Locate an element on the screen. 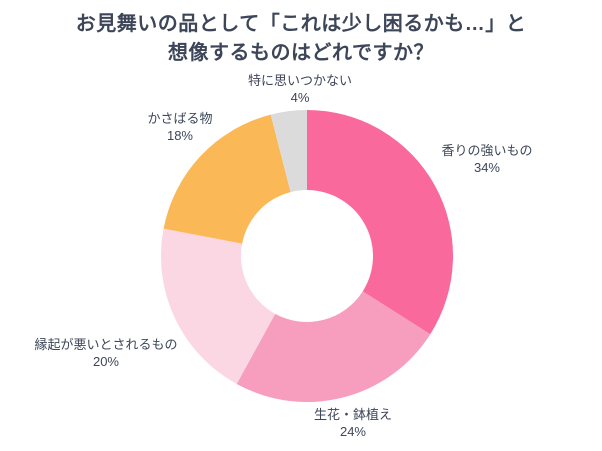  slice-label-name: かさばる物 is located at coordinates (180, 118).